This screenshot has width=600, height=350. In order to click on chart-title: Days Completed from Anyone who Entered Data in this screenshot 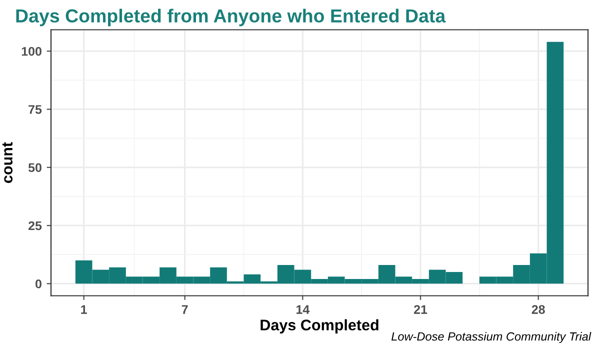, I will do `click(231, 17)`.